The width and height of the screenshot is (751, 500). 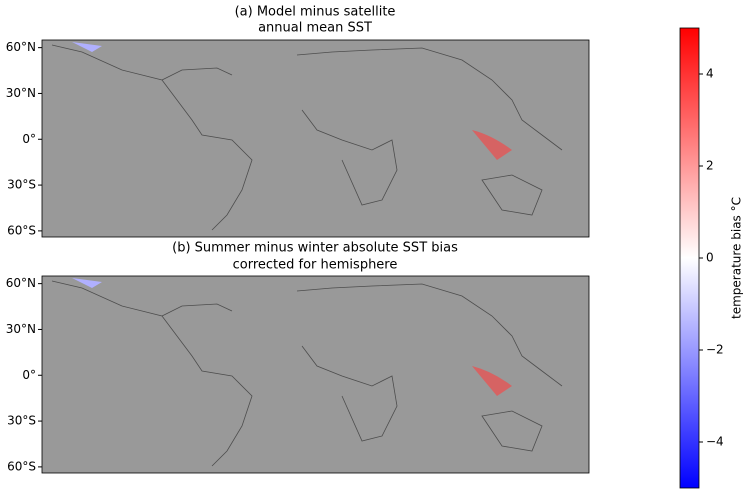 I want to click on colorbar-label: temperature bias °C, so click(x=737, y=258).